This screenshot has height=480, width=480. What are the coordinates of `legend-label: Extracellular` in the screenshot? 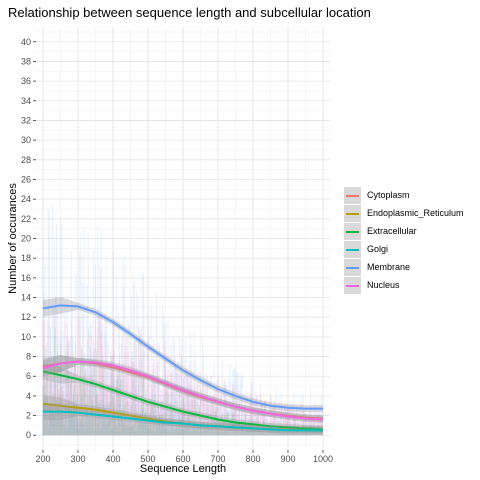 It's located at (392, 231).